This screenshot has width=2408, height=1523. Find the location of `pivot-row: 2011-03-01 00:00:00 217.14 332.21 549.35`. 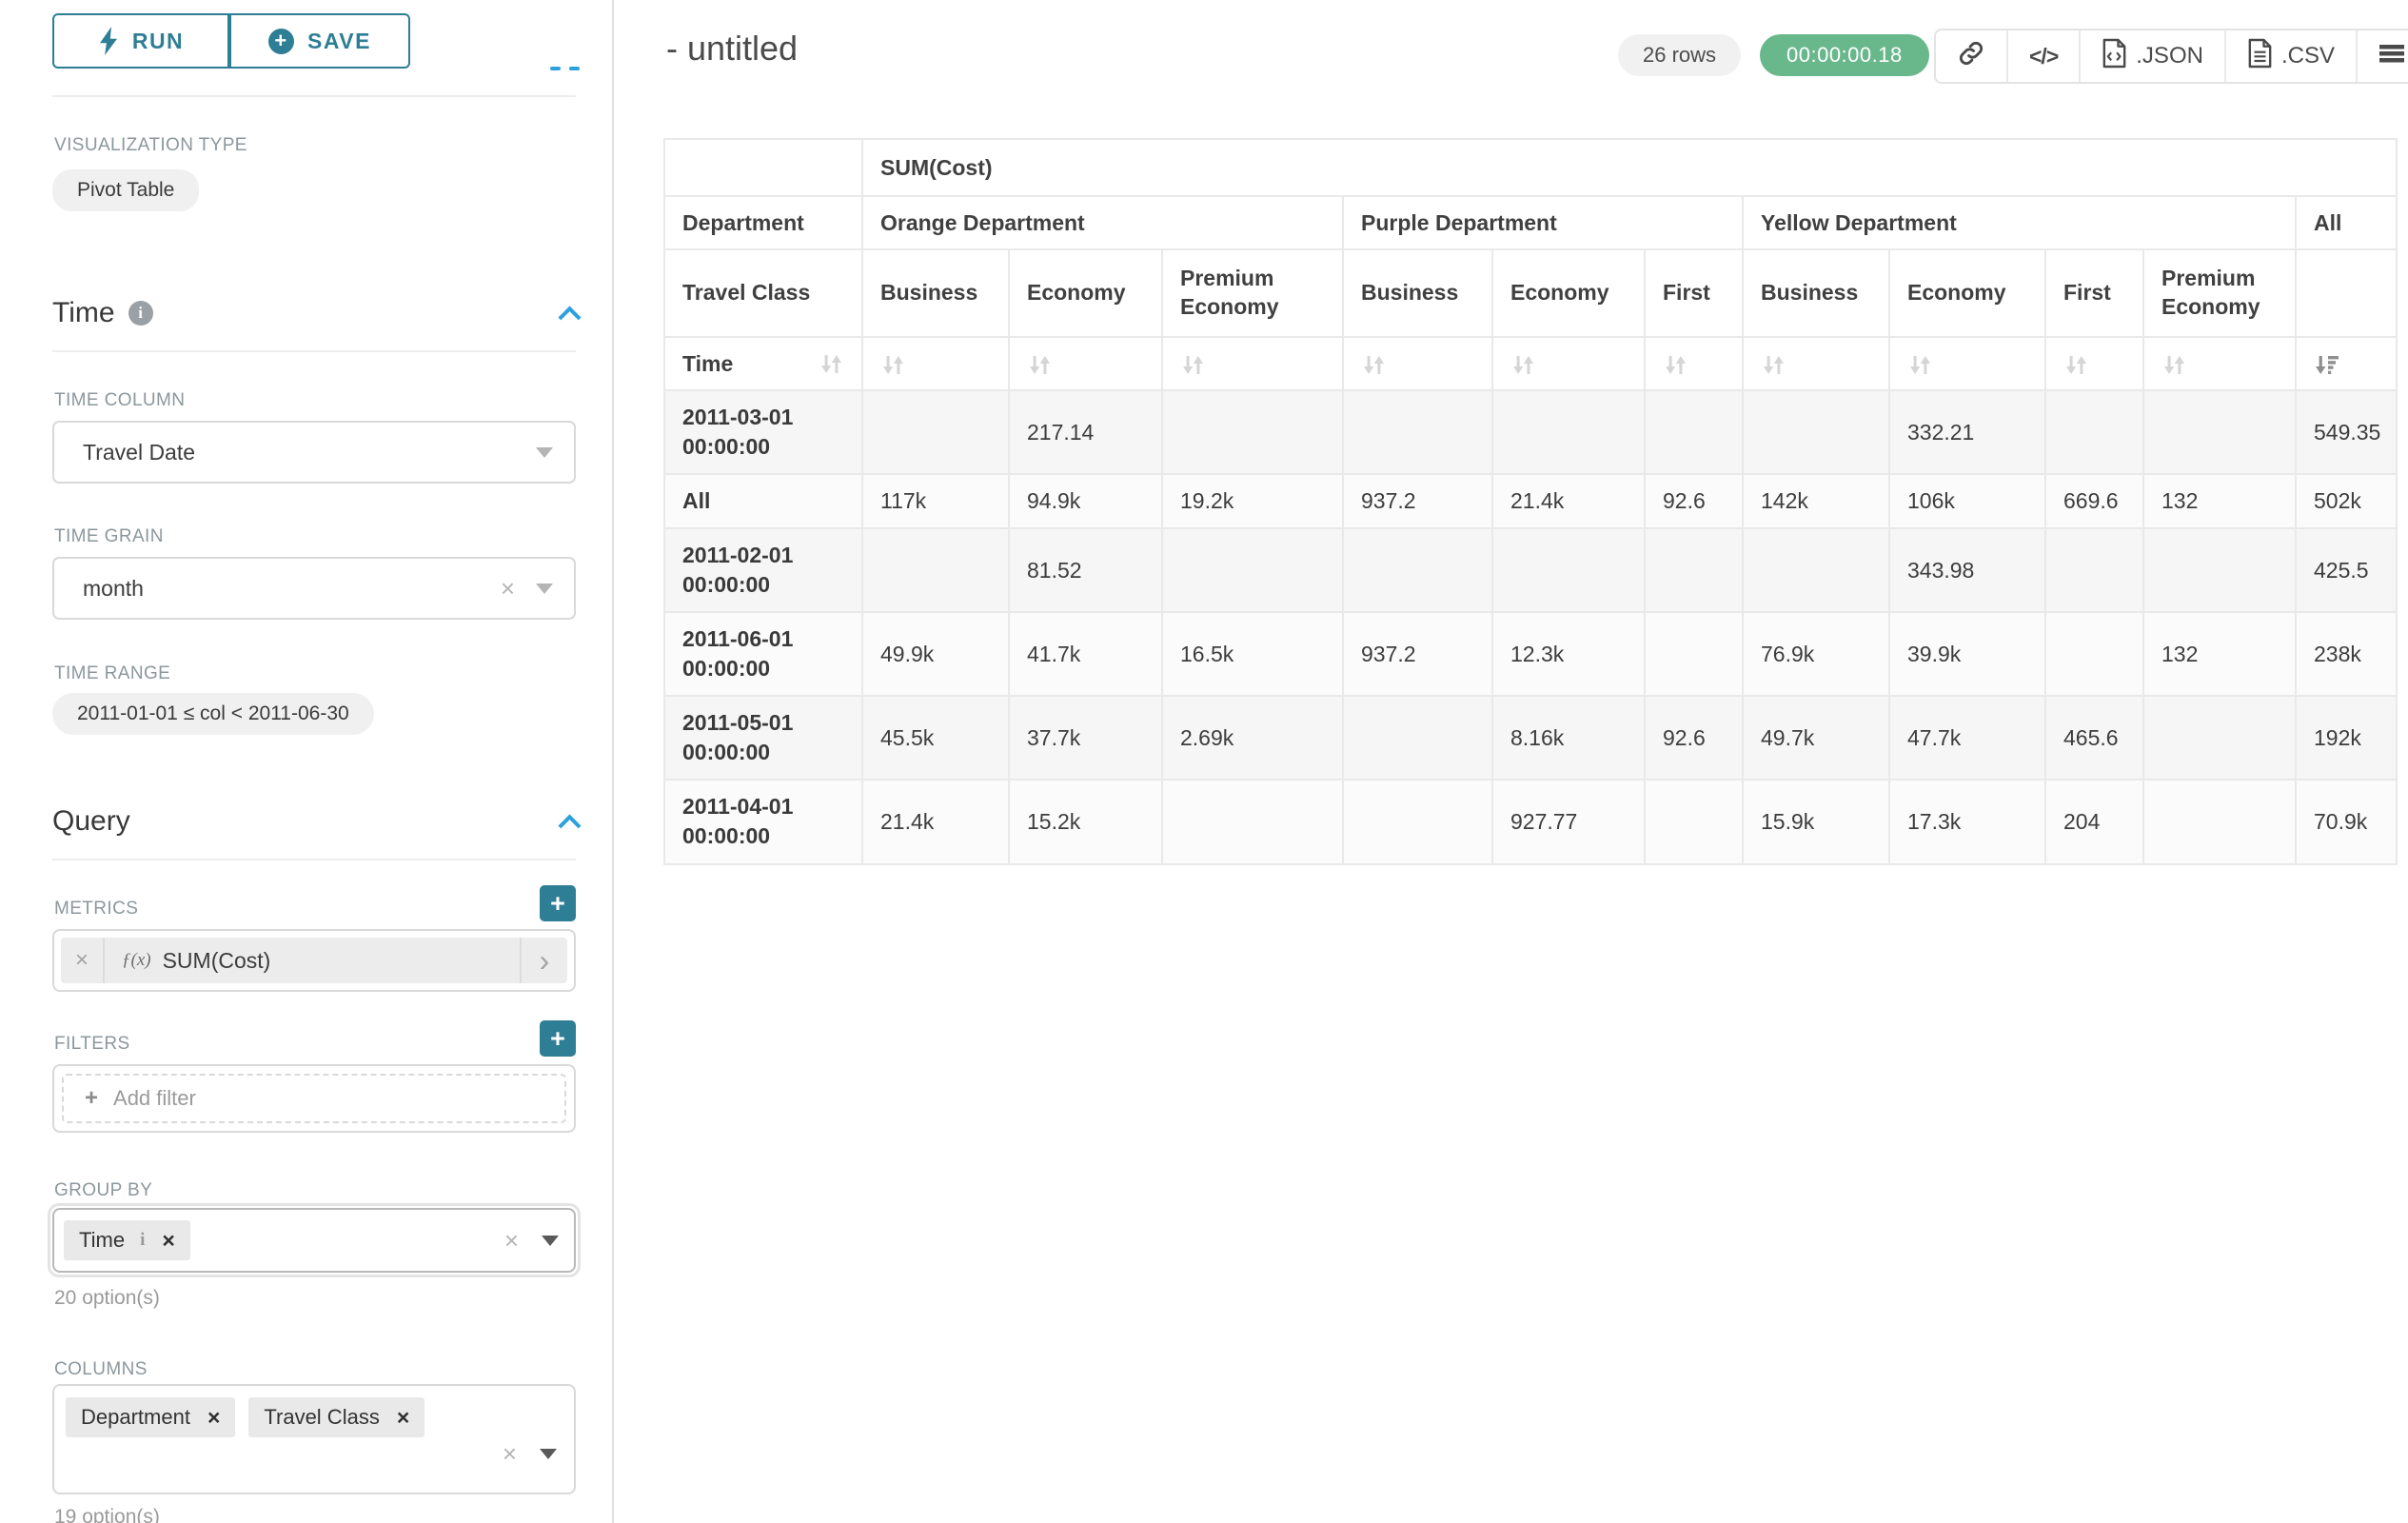

pivot-row: 2011-03-01 00:00:00 217.14 332.21 549.35 is located at coordinates (1530, 432).